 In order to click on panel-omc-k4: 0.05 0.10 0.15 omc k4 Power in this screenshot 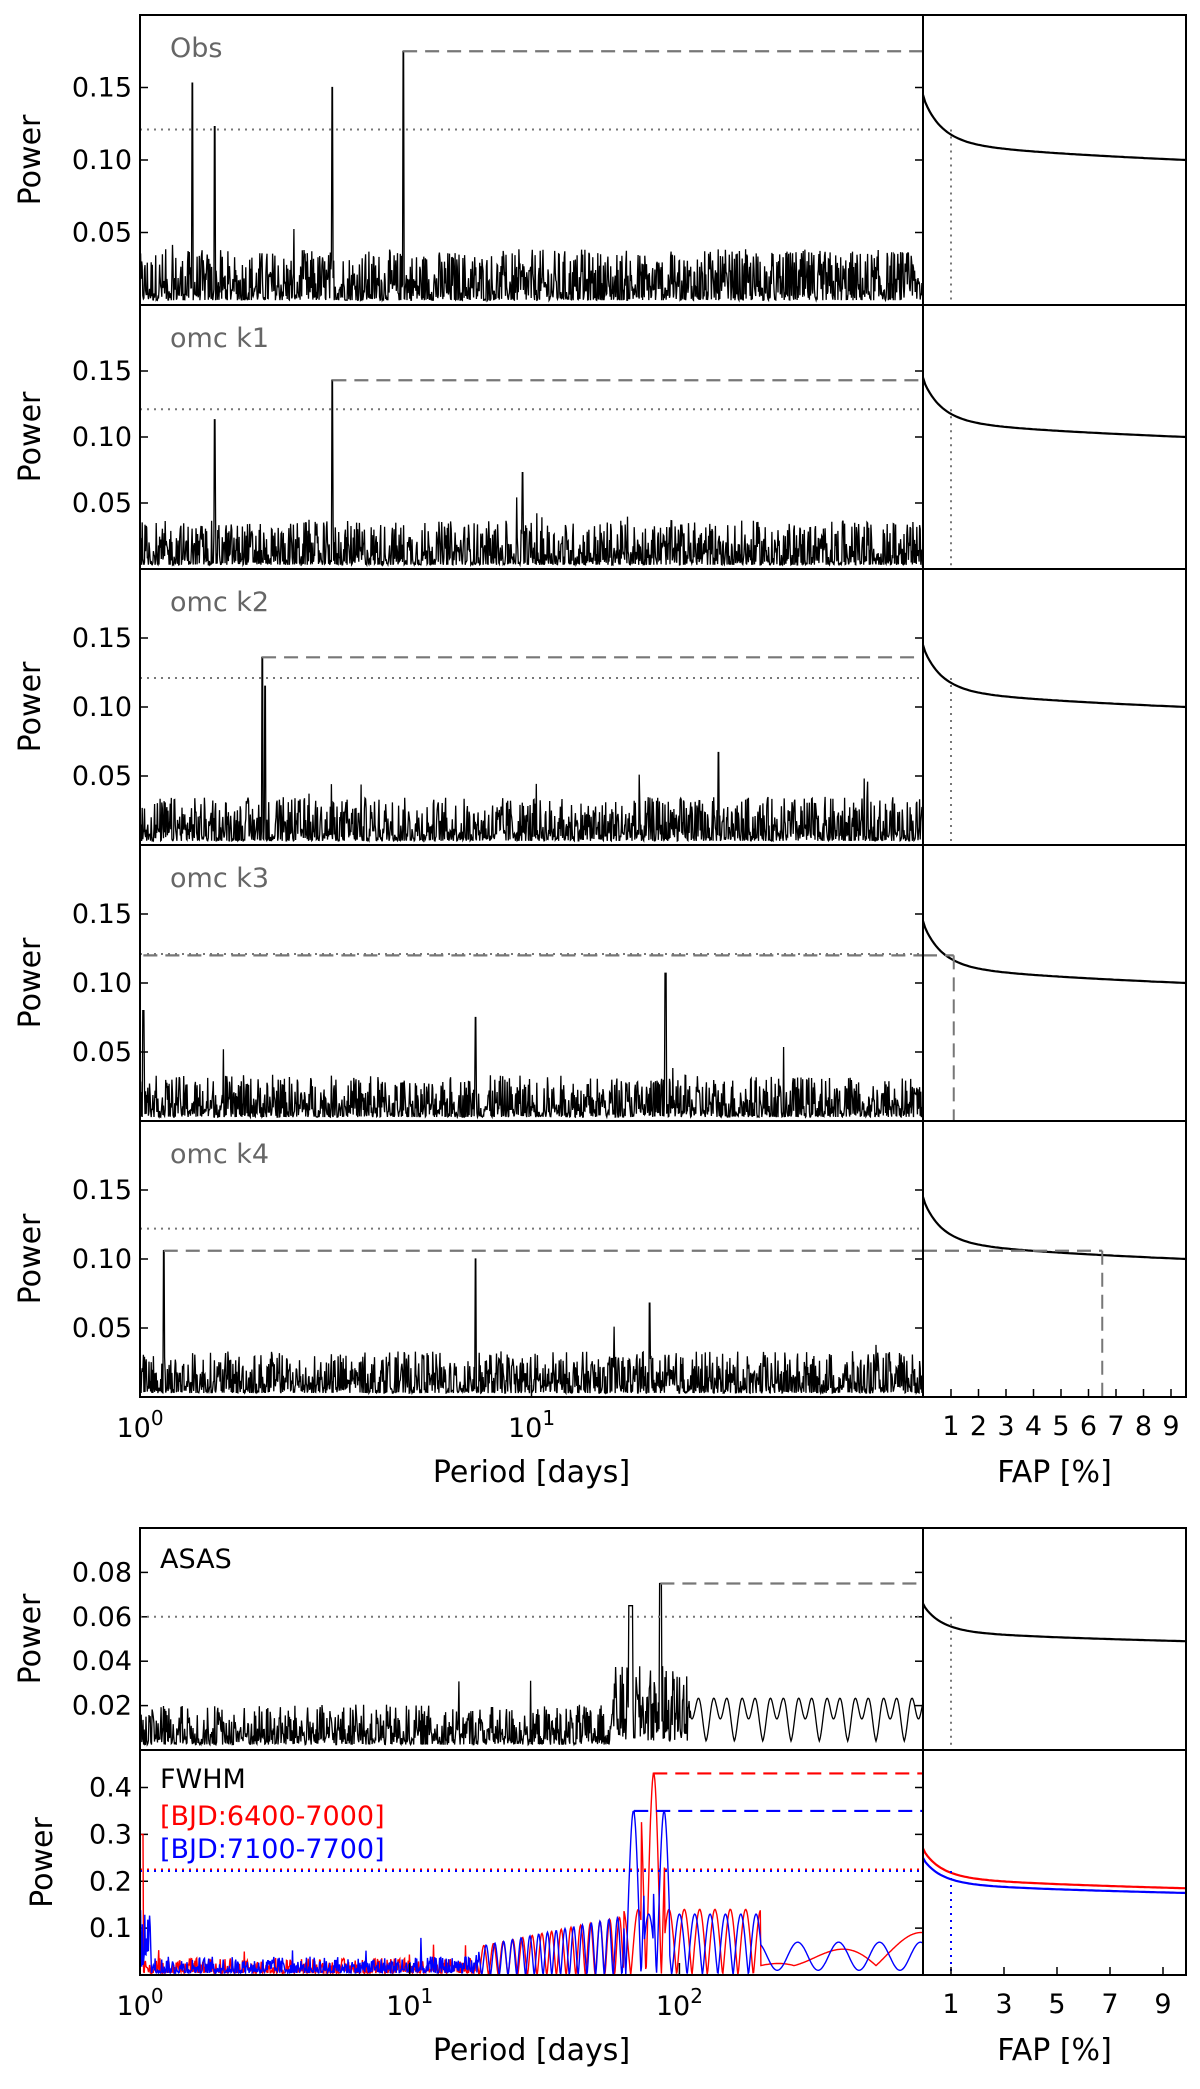, I will do `click(600, 1259)`.